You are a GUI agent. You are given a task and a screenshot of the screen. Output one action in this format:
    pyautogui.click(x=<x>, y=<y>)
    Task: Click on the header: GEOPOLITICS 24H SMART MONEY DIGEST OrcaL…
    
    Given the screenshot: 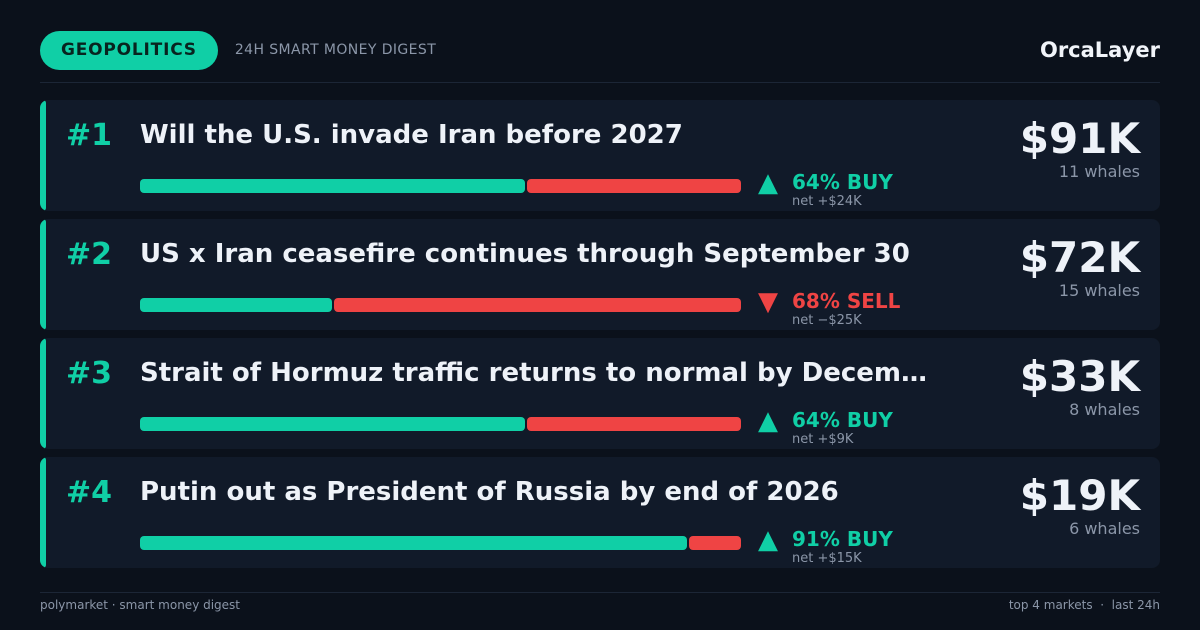 What is the action you would take?
    pyautogui.click(x=600, y=50)
    